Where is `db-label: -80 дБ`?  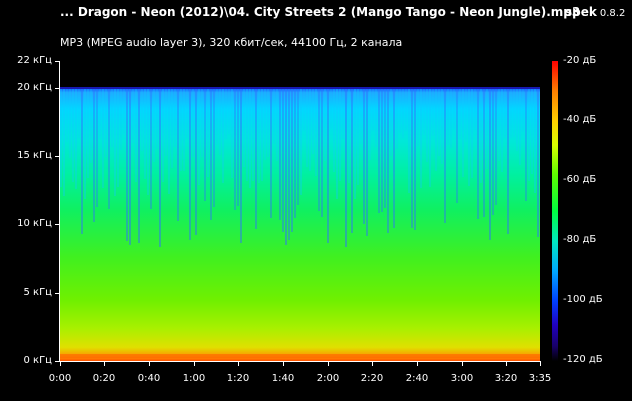 db-label: -80 дБ is located at coordinates (580, 239).